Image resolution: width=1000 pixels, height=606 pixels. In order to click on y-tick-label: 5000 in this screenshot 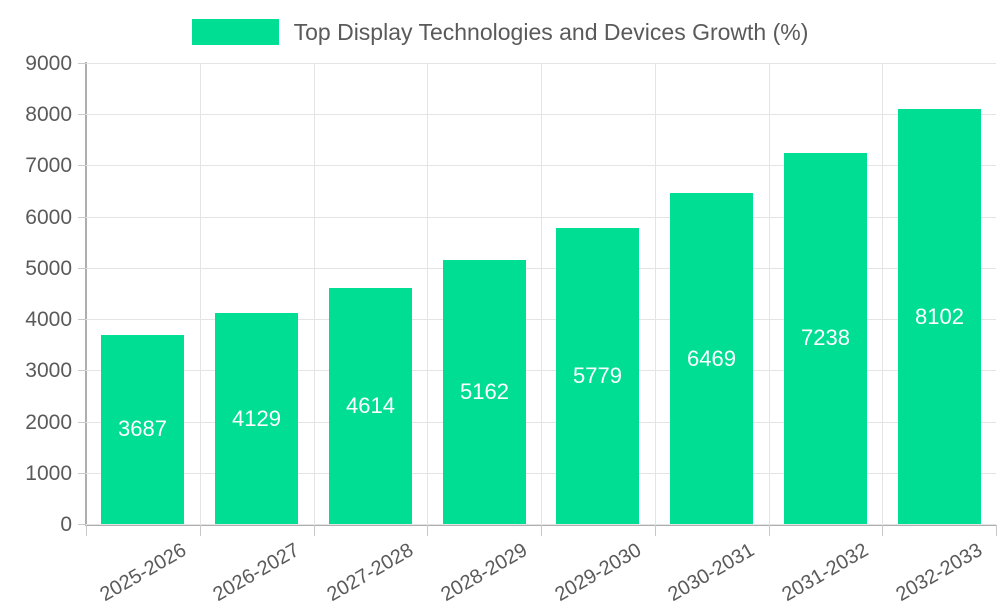, I will do `click(48, 268)`.